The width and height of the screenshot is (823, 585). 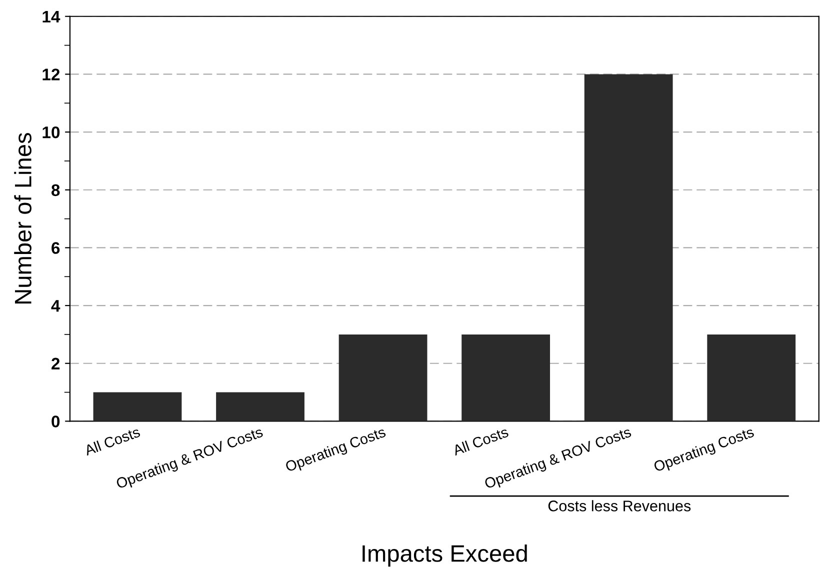 What do you see at coordinates (55, 306) in the screenshot?
I see `y-tick-label: 4` at bounding box center [55, 306].